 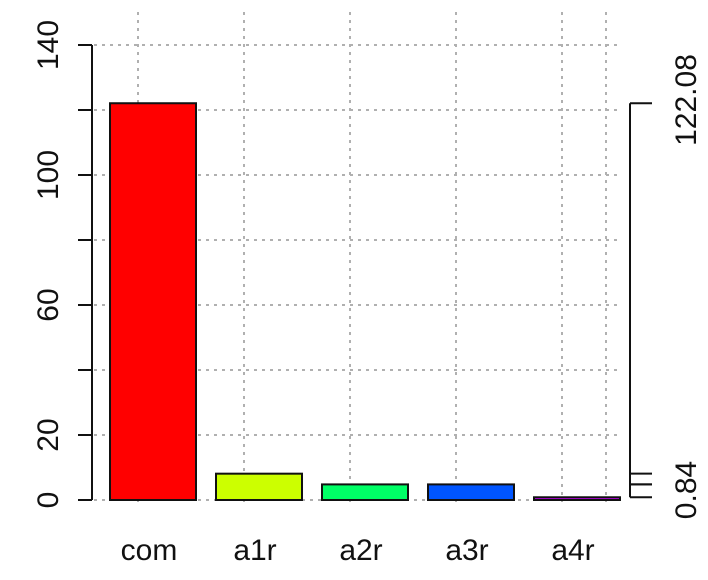 What do you see at coordinates (471, 492) in the screenshot?
I see `bar-a3r` at bounding box center [471, 492].